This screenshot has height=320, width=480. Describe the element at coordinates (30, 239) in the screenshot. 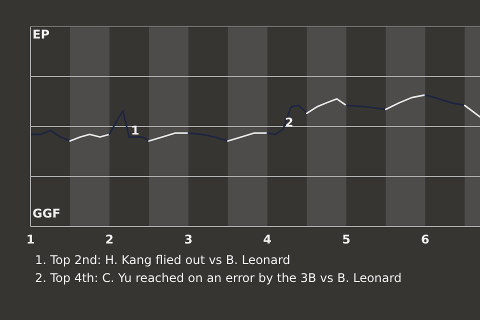

I see `x-tick-label: 1` at that location.